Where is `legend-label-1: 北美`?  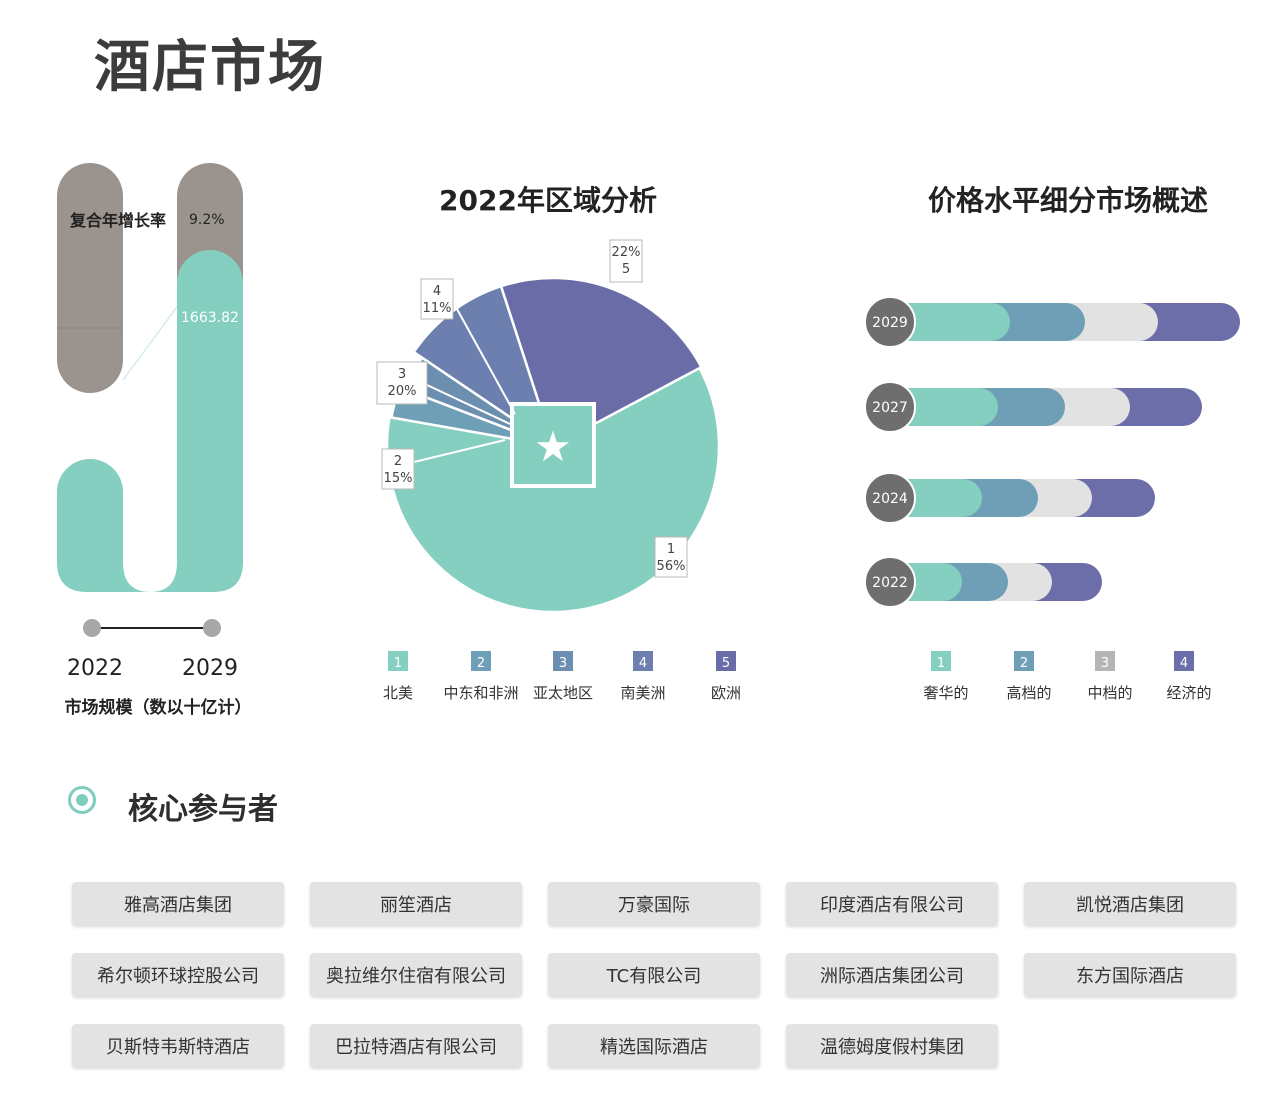 legend-label-1: 北美 is located at coordinates (398, 693).